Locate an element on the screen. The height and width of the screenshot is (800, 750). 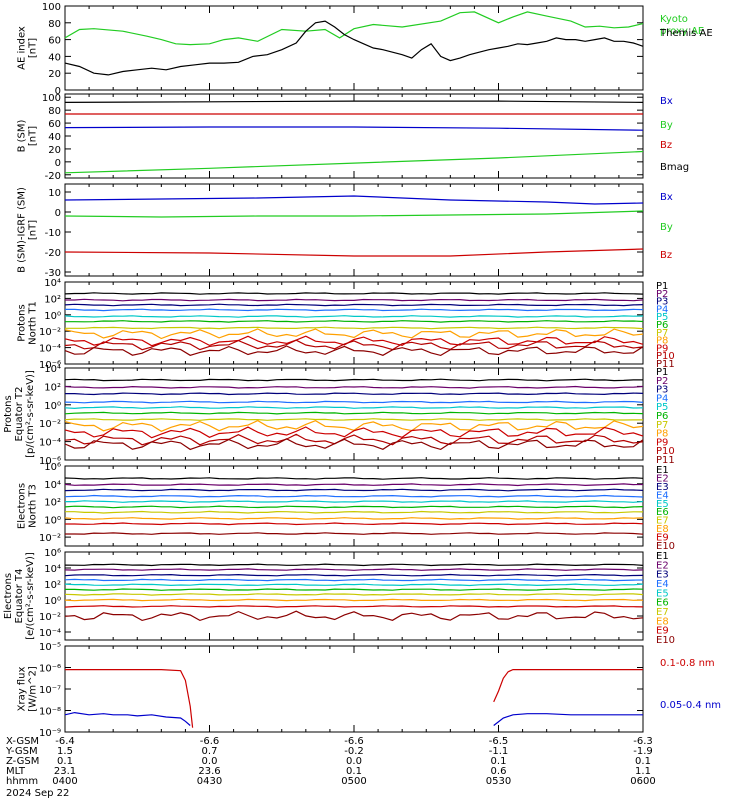
y-tick-label-en3: 10⁰ is located at coordinates (52, 520).